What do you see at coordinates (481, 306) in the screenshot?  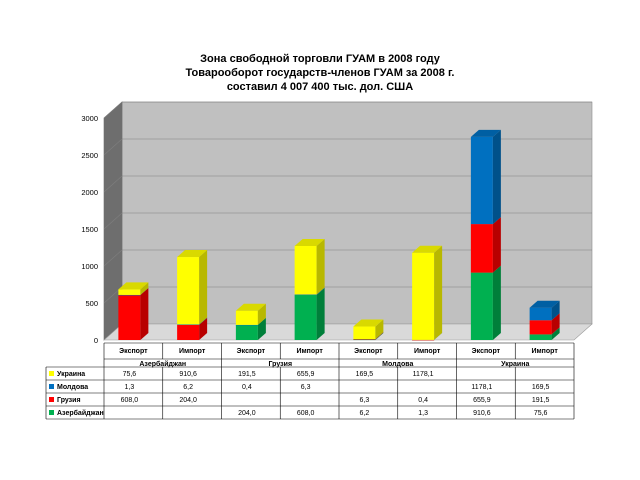 I see `bar-6-Азербайджан-front` at bounding box center [481, 306].